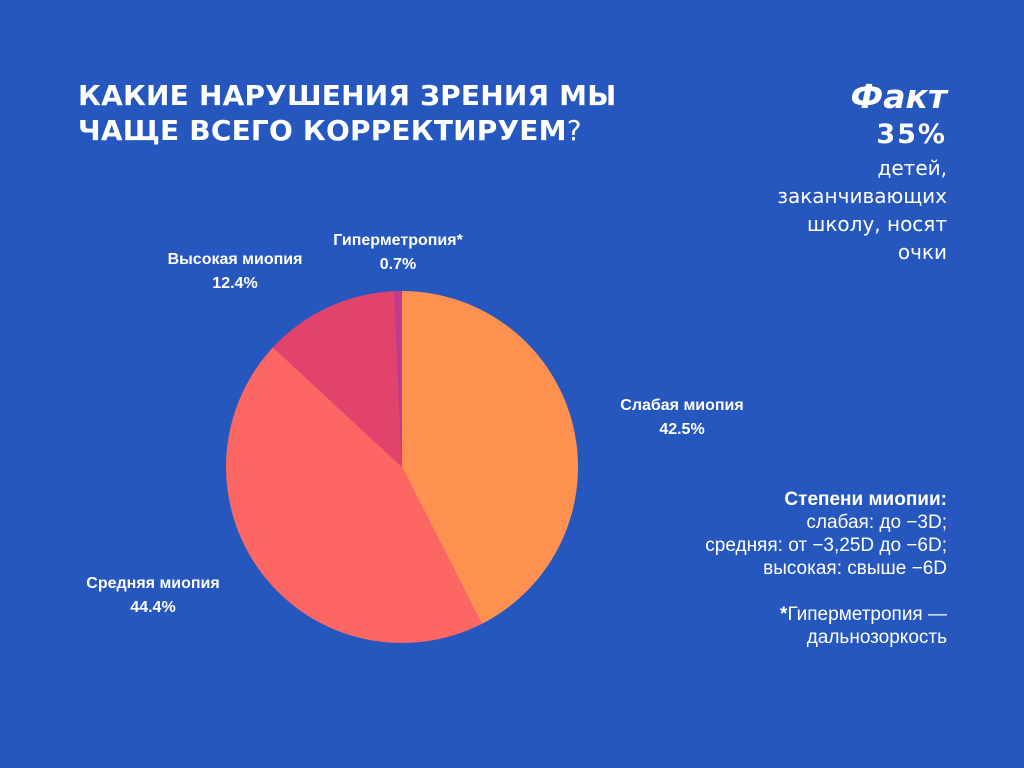 The image size is (1024, 768). I want to click on slice-label-high: Высокая миопия 12.4%, so click(235, 272).